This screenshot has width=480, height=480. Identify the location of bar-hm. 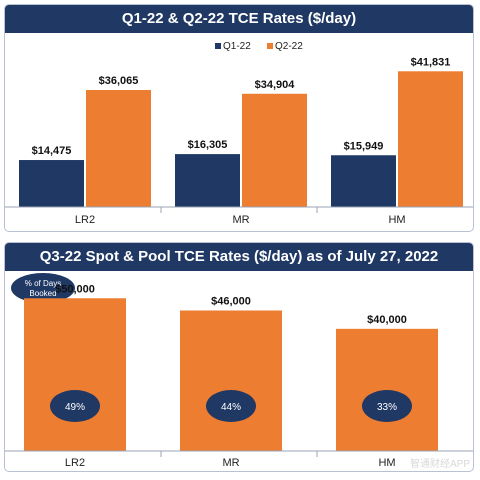
(387, 389).